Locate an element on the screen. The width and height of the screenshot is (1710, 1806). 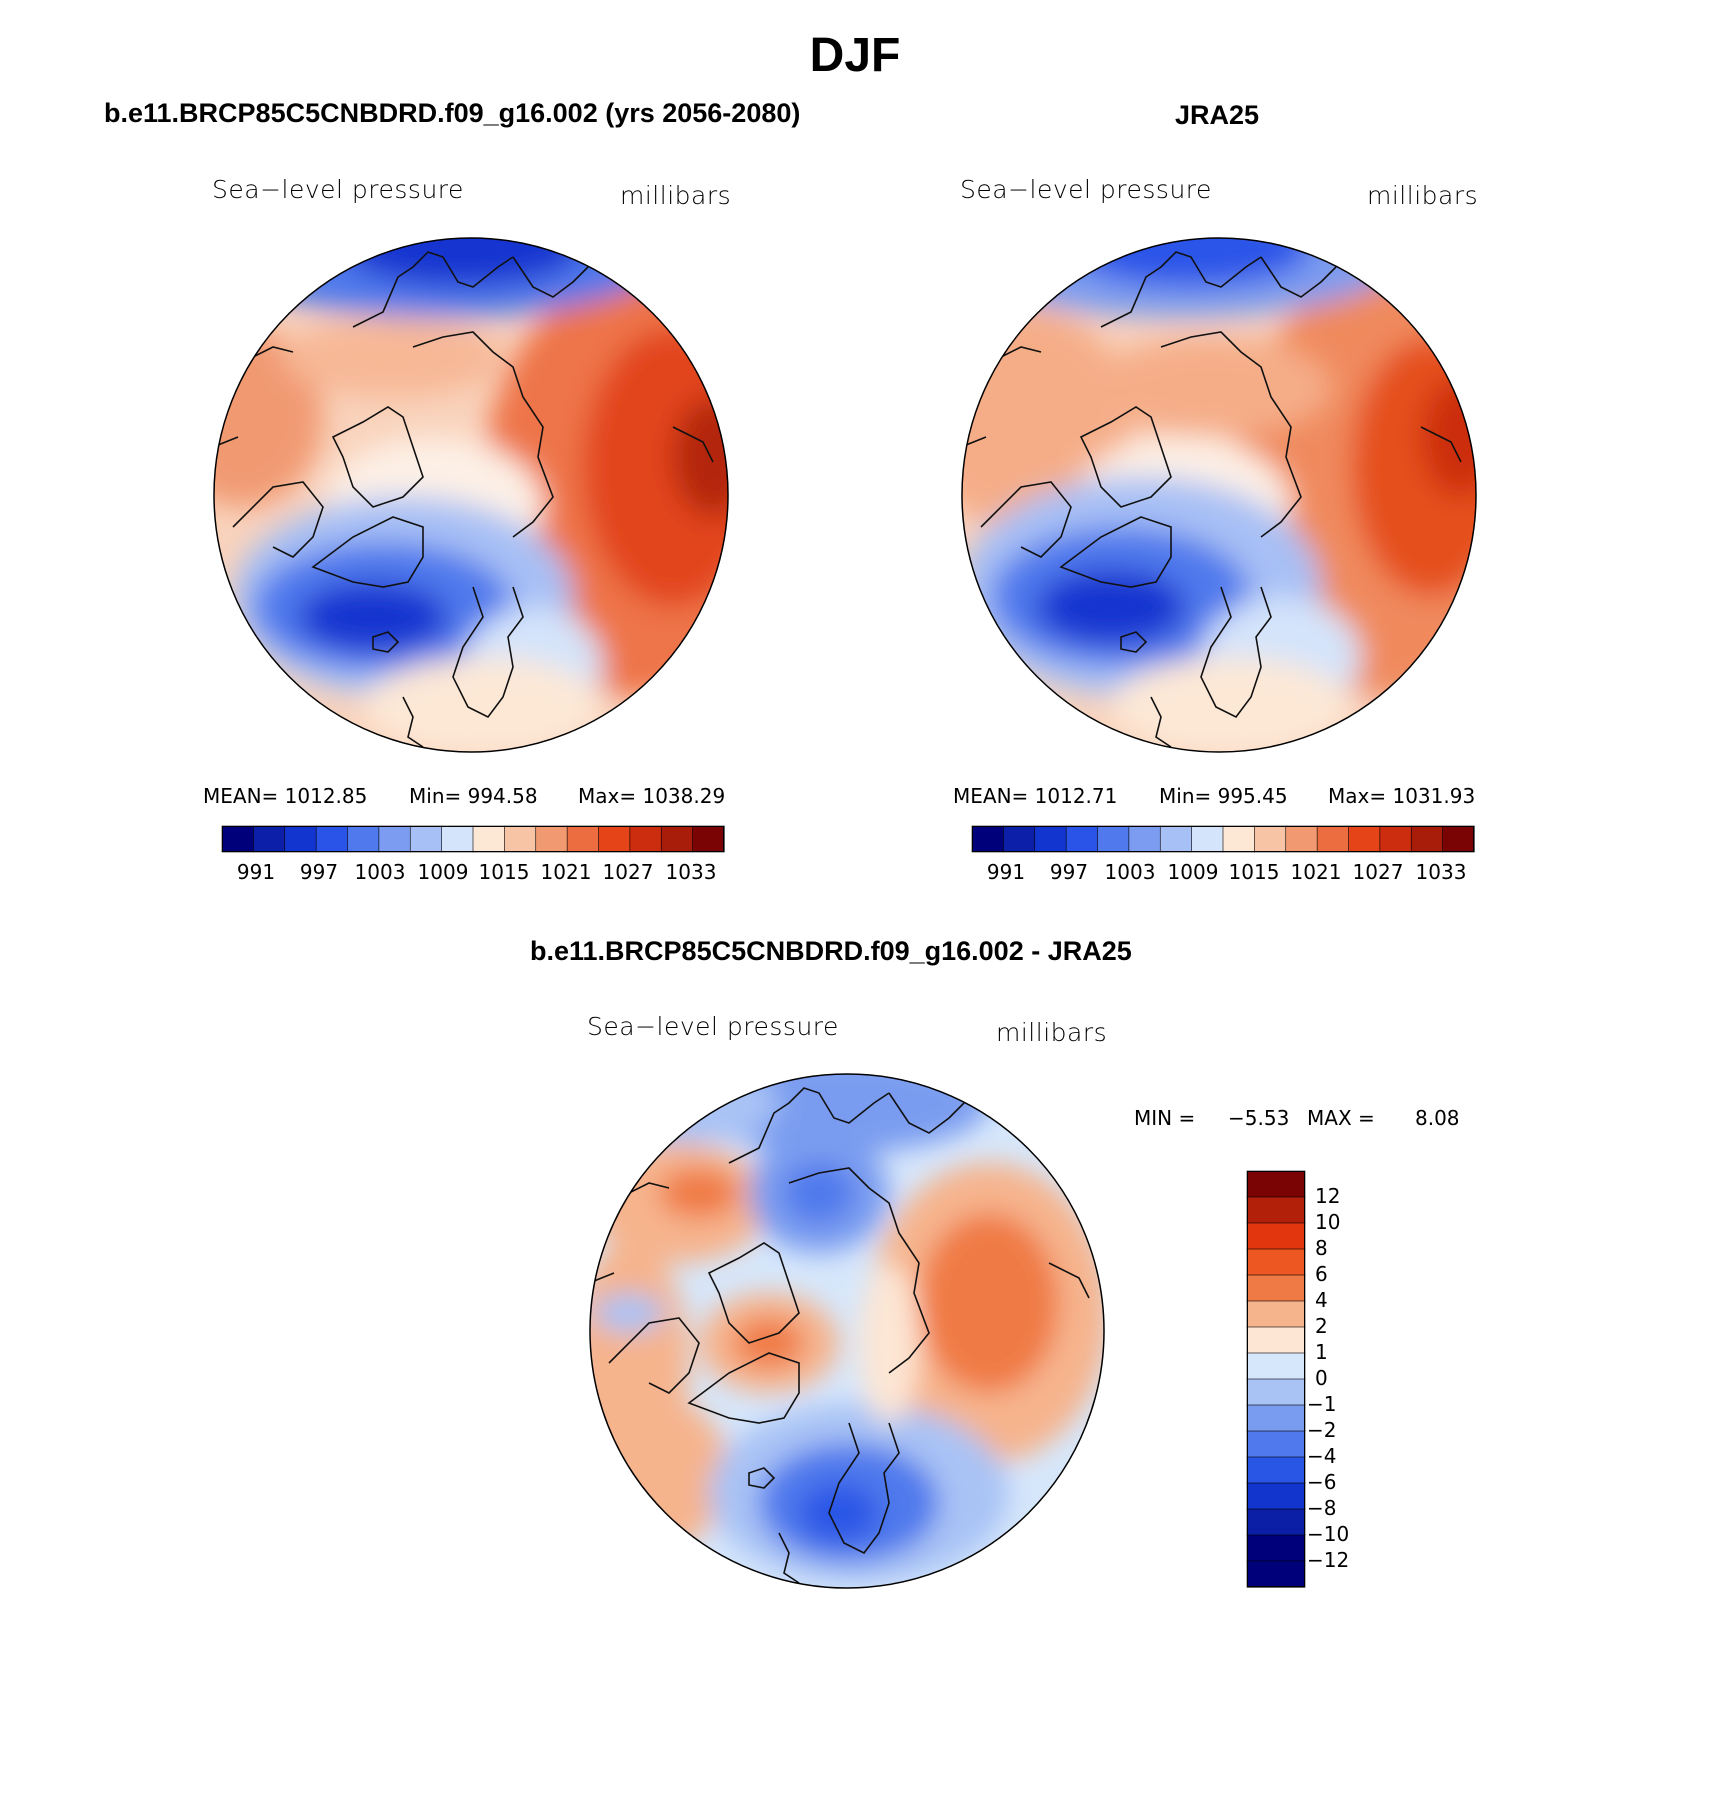
tick-label: −10 is located at coordinates (1328, 1534).